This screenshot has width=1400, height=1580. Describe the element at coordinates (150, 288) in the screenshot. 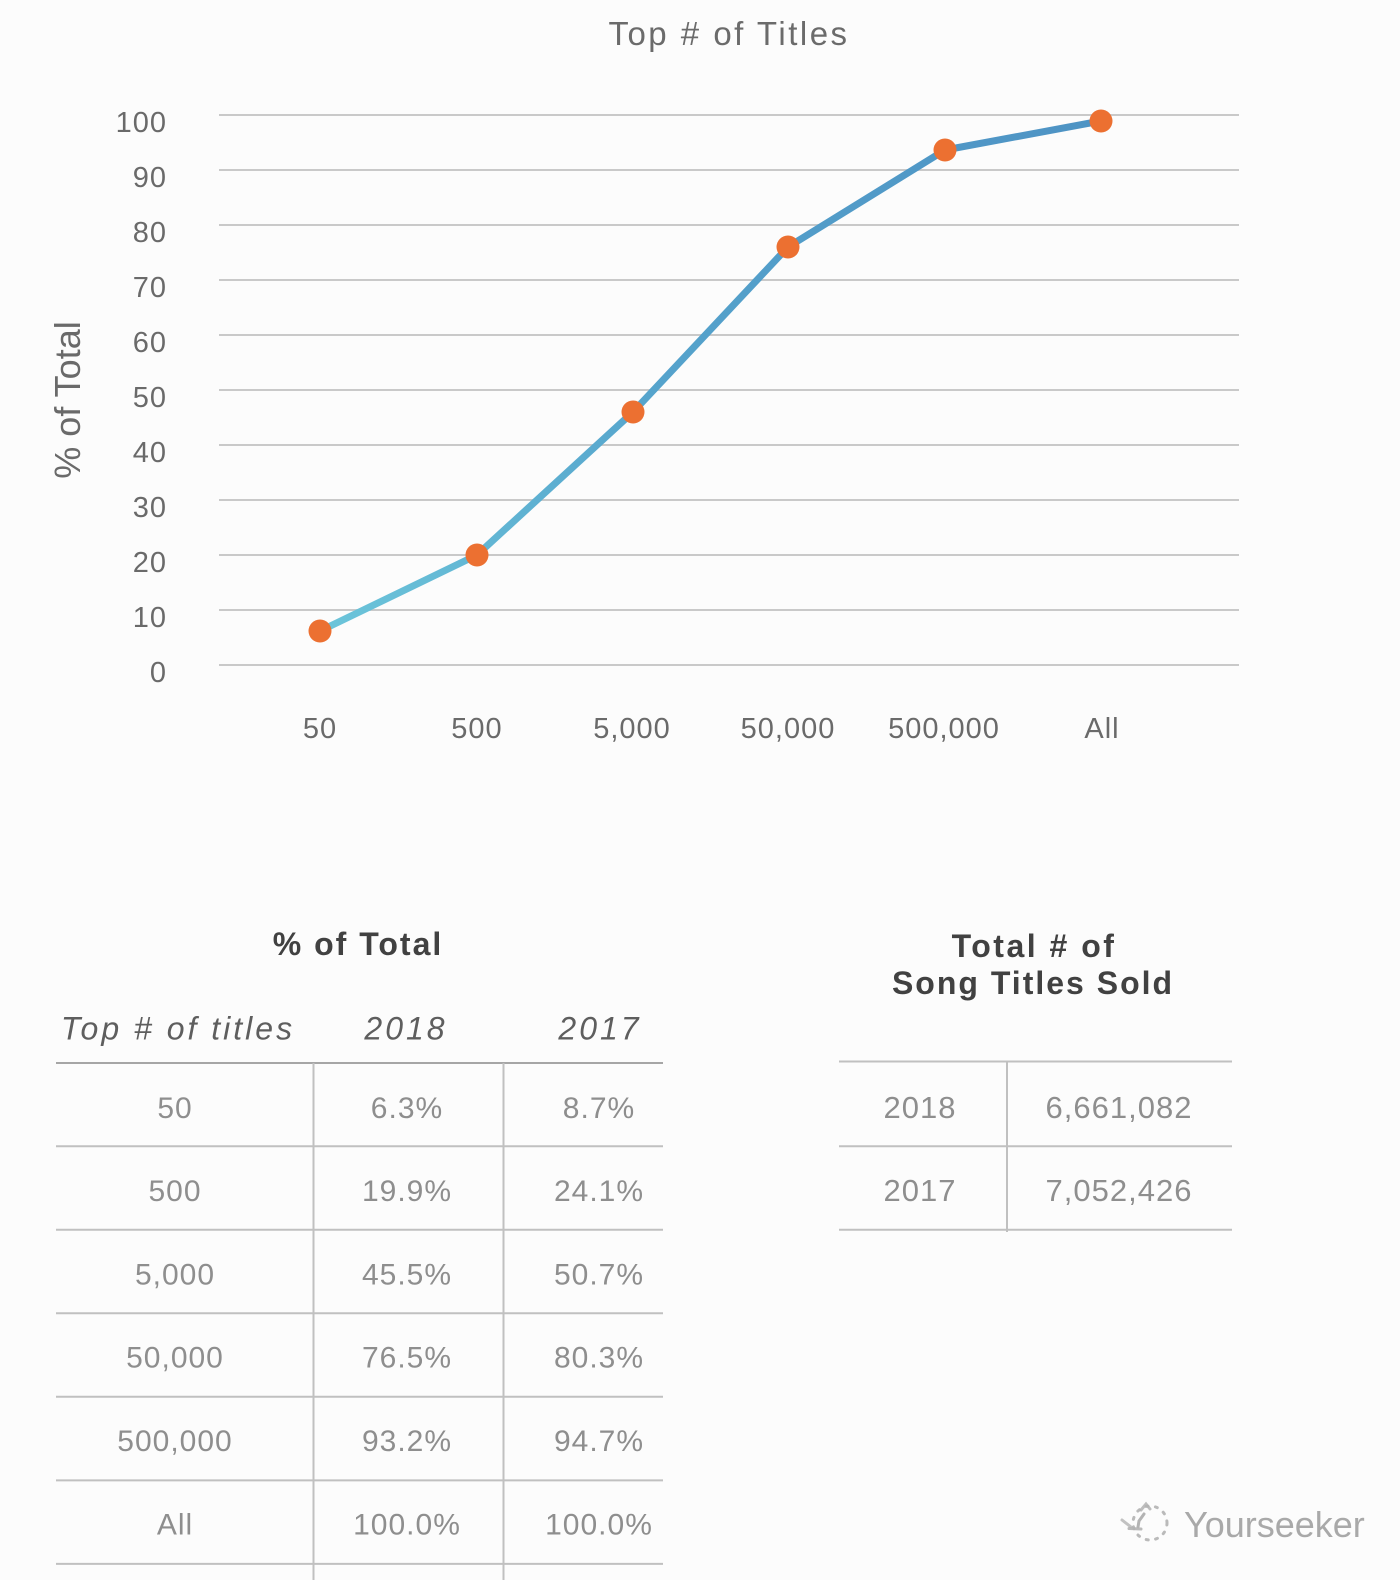

I see `svg-text: 70` at that location.